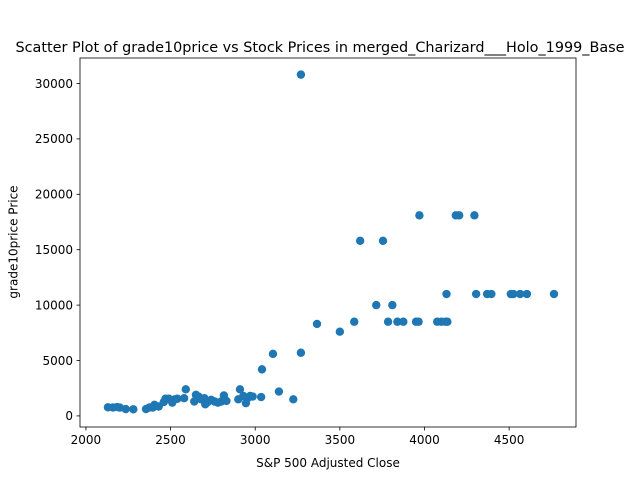 The width and height of the screenshot is (640, 480). I want to click on y-tick-label: 0, so click(69, 416).